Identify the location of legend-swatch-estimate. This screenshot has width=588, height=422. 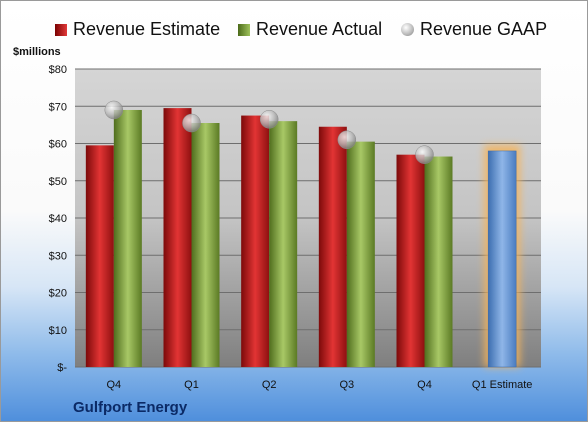
(61, 29).